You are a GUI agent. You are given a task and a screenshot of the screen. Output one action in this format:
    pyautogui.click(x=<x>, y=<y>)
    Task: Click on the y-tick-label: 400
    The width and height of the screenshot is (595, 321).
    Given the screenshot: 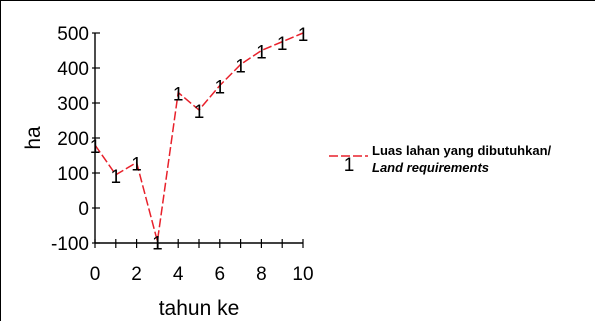 What is the action you would take?
    pyautogui.click(x=73, y=69)
    